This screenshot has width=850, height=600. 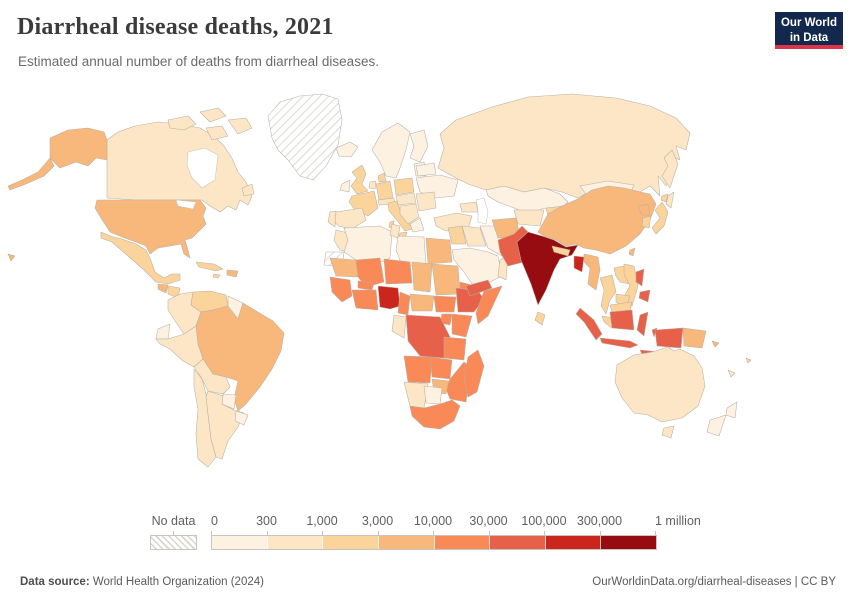 What do you see at coordinates (359, 179) in the screenshot?
I see `country-united-kingdom` at bounding box center [359, 179].